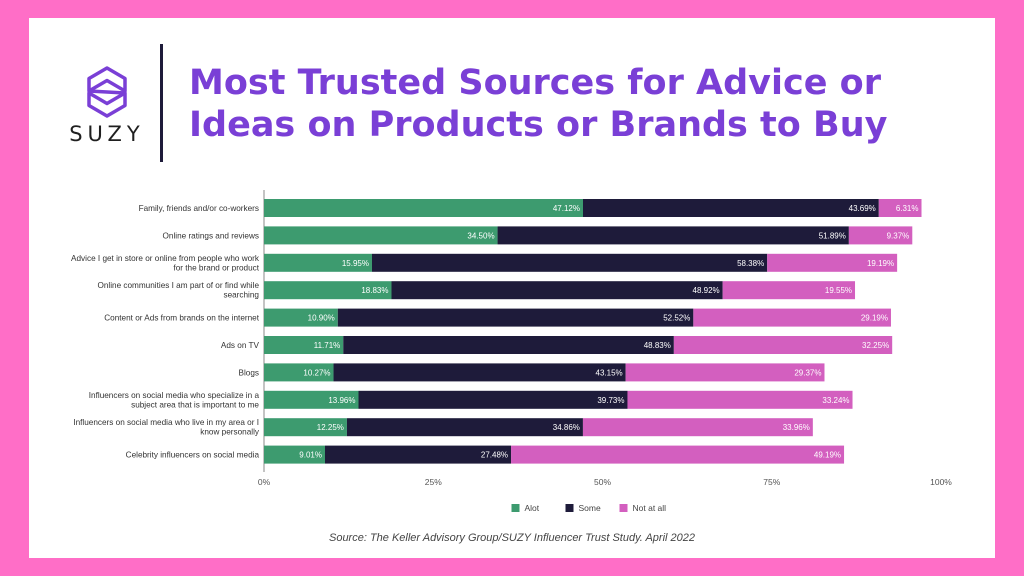  I want to click on category-label-line: know personally, so click(230, 432).